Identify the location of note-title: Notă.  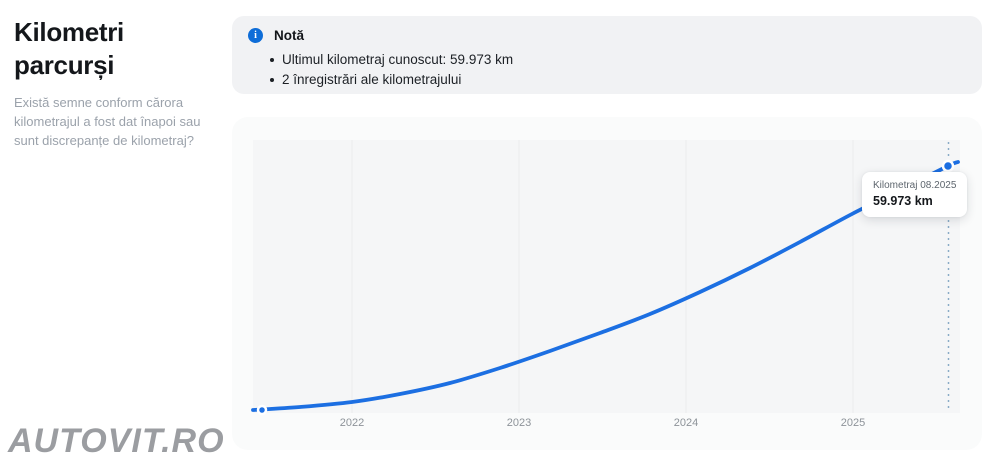
(289, 35).